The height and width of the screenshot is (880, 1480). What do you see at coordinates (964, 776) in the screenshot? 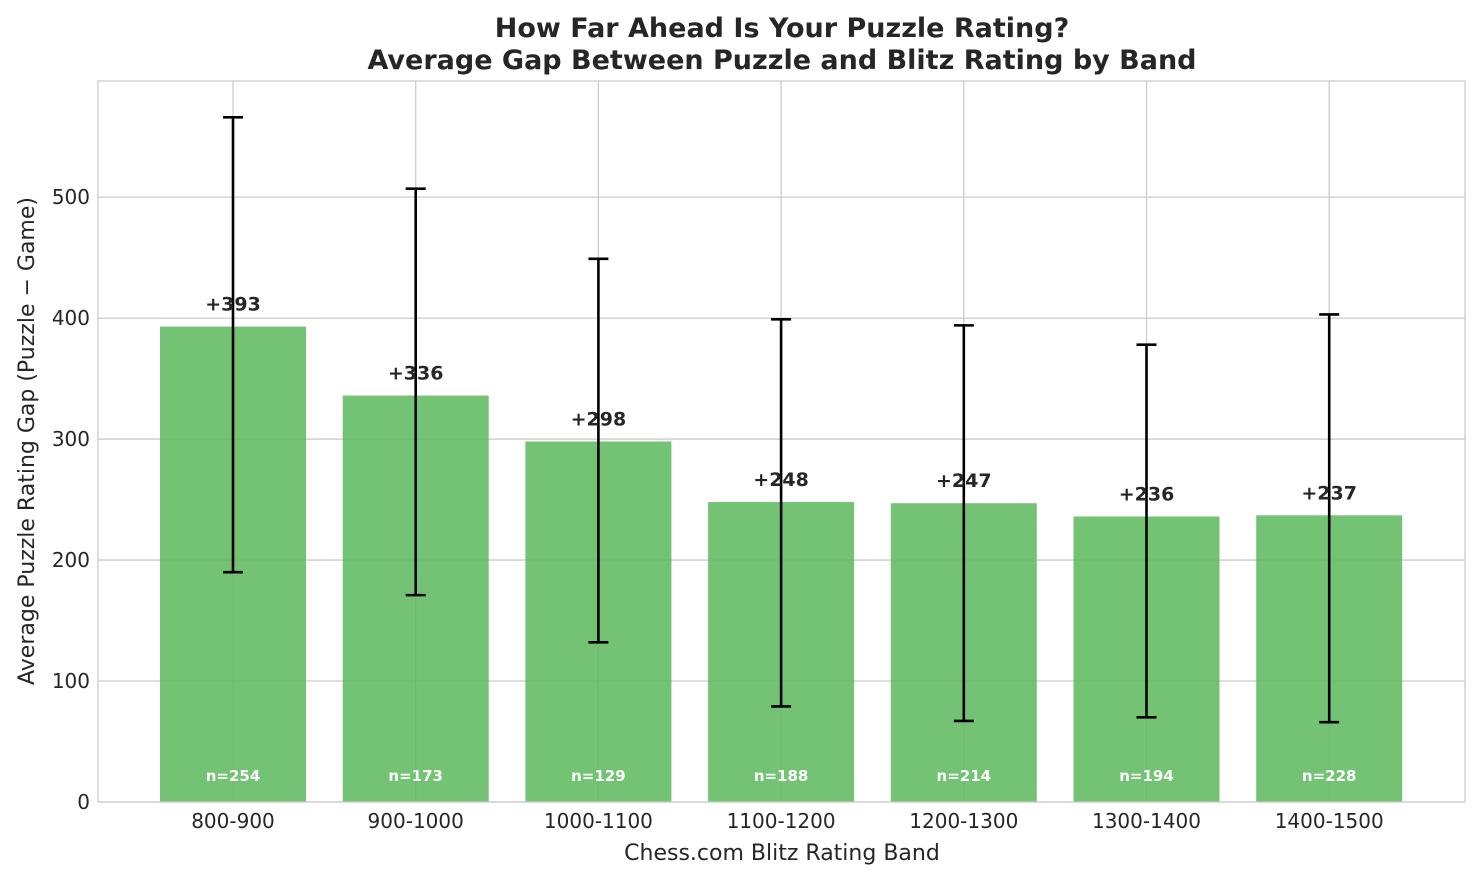
I see `n-label-1200-1300: n=214` at bounding box center [964, 776].